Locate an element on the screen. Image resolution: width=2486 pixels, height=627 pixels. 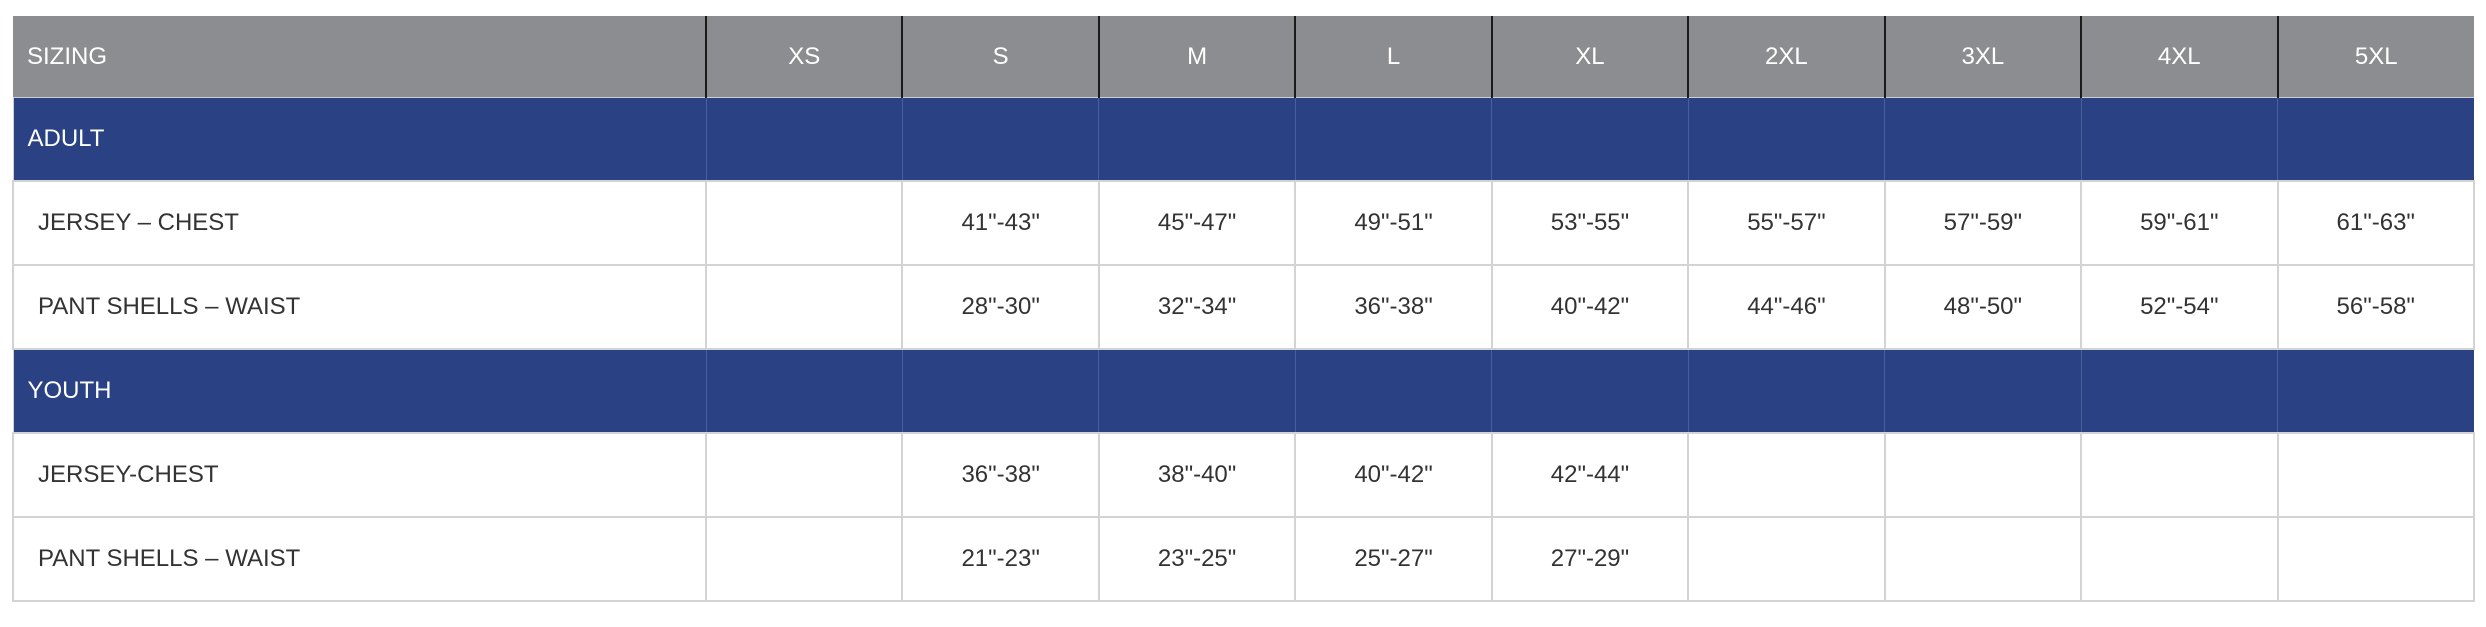
header-sizing: SIZING is located at coordinates (359, 57).